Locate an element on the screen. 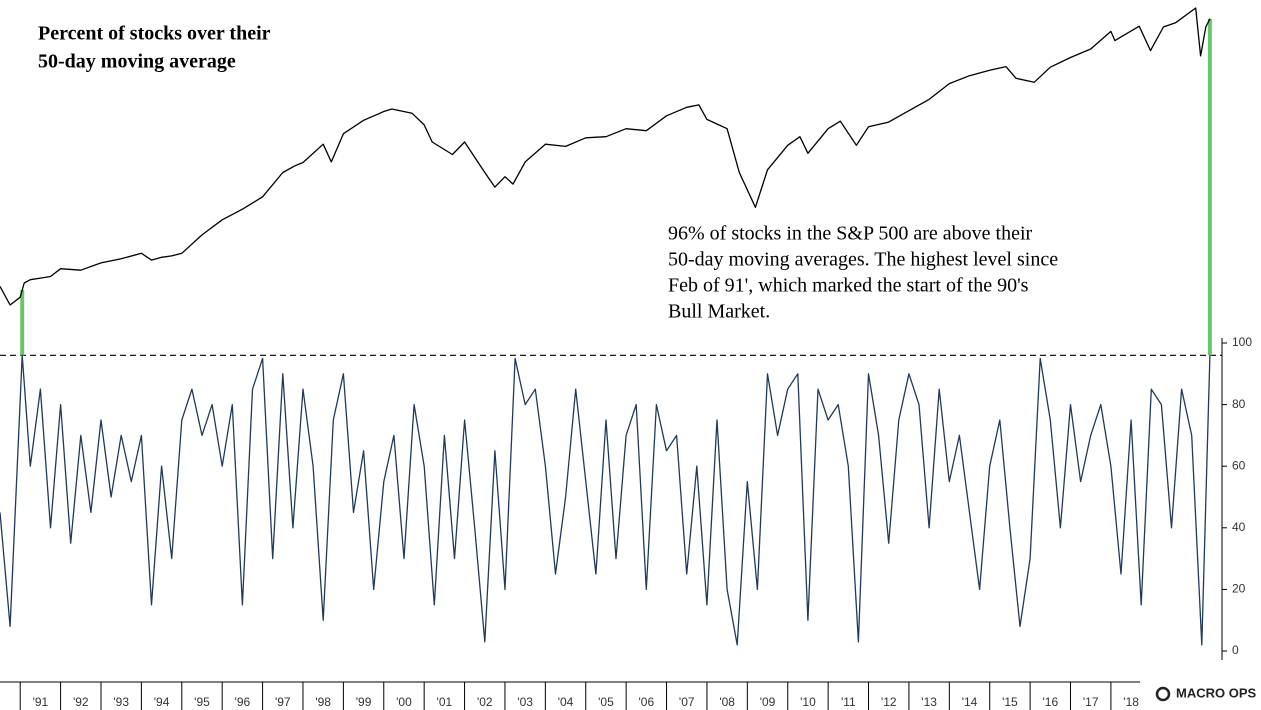  y-tick-label: 40 is located at coordinates (1239, 527).